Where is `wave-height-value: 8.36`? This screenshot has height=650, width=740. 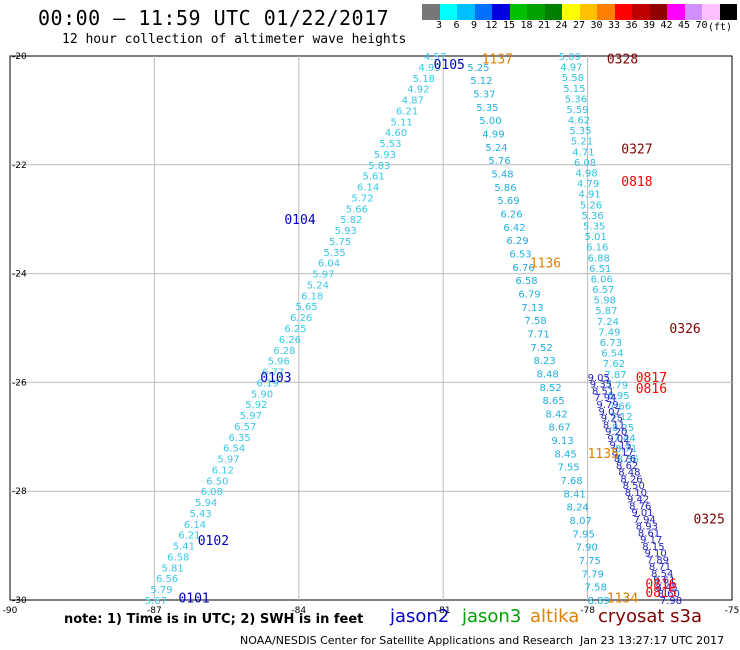 wave-height-value: 8.36 is located at coordinates (627, 460).